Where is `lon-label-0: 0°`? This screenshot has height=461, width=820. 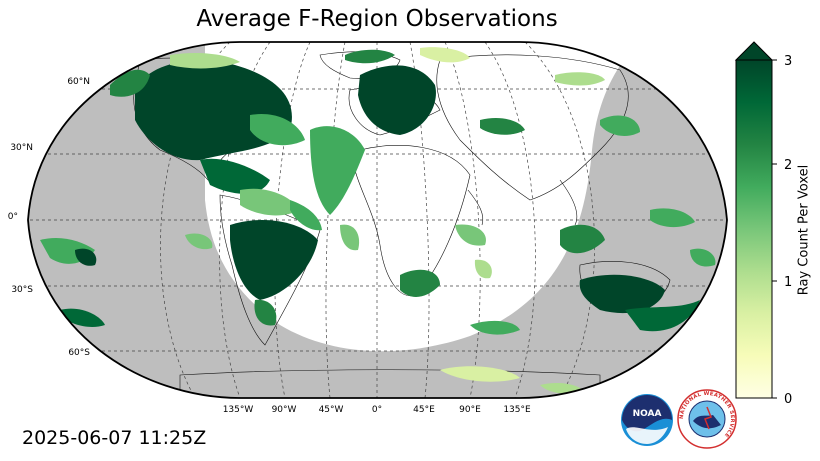 lon-label-0: 0° is located at coordinates (377, 410).